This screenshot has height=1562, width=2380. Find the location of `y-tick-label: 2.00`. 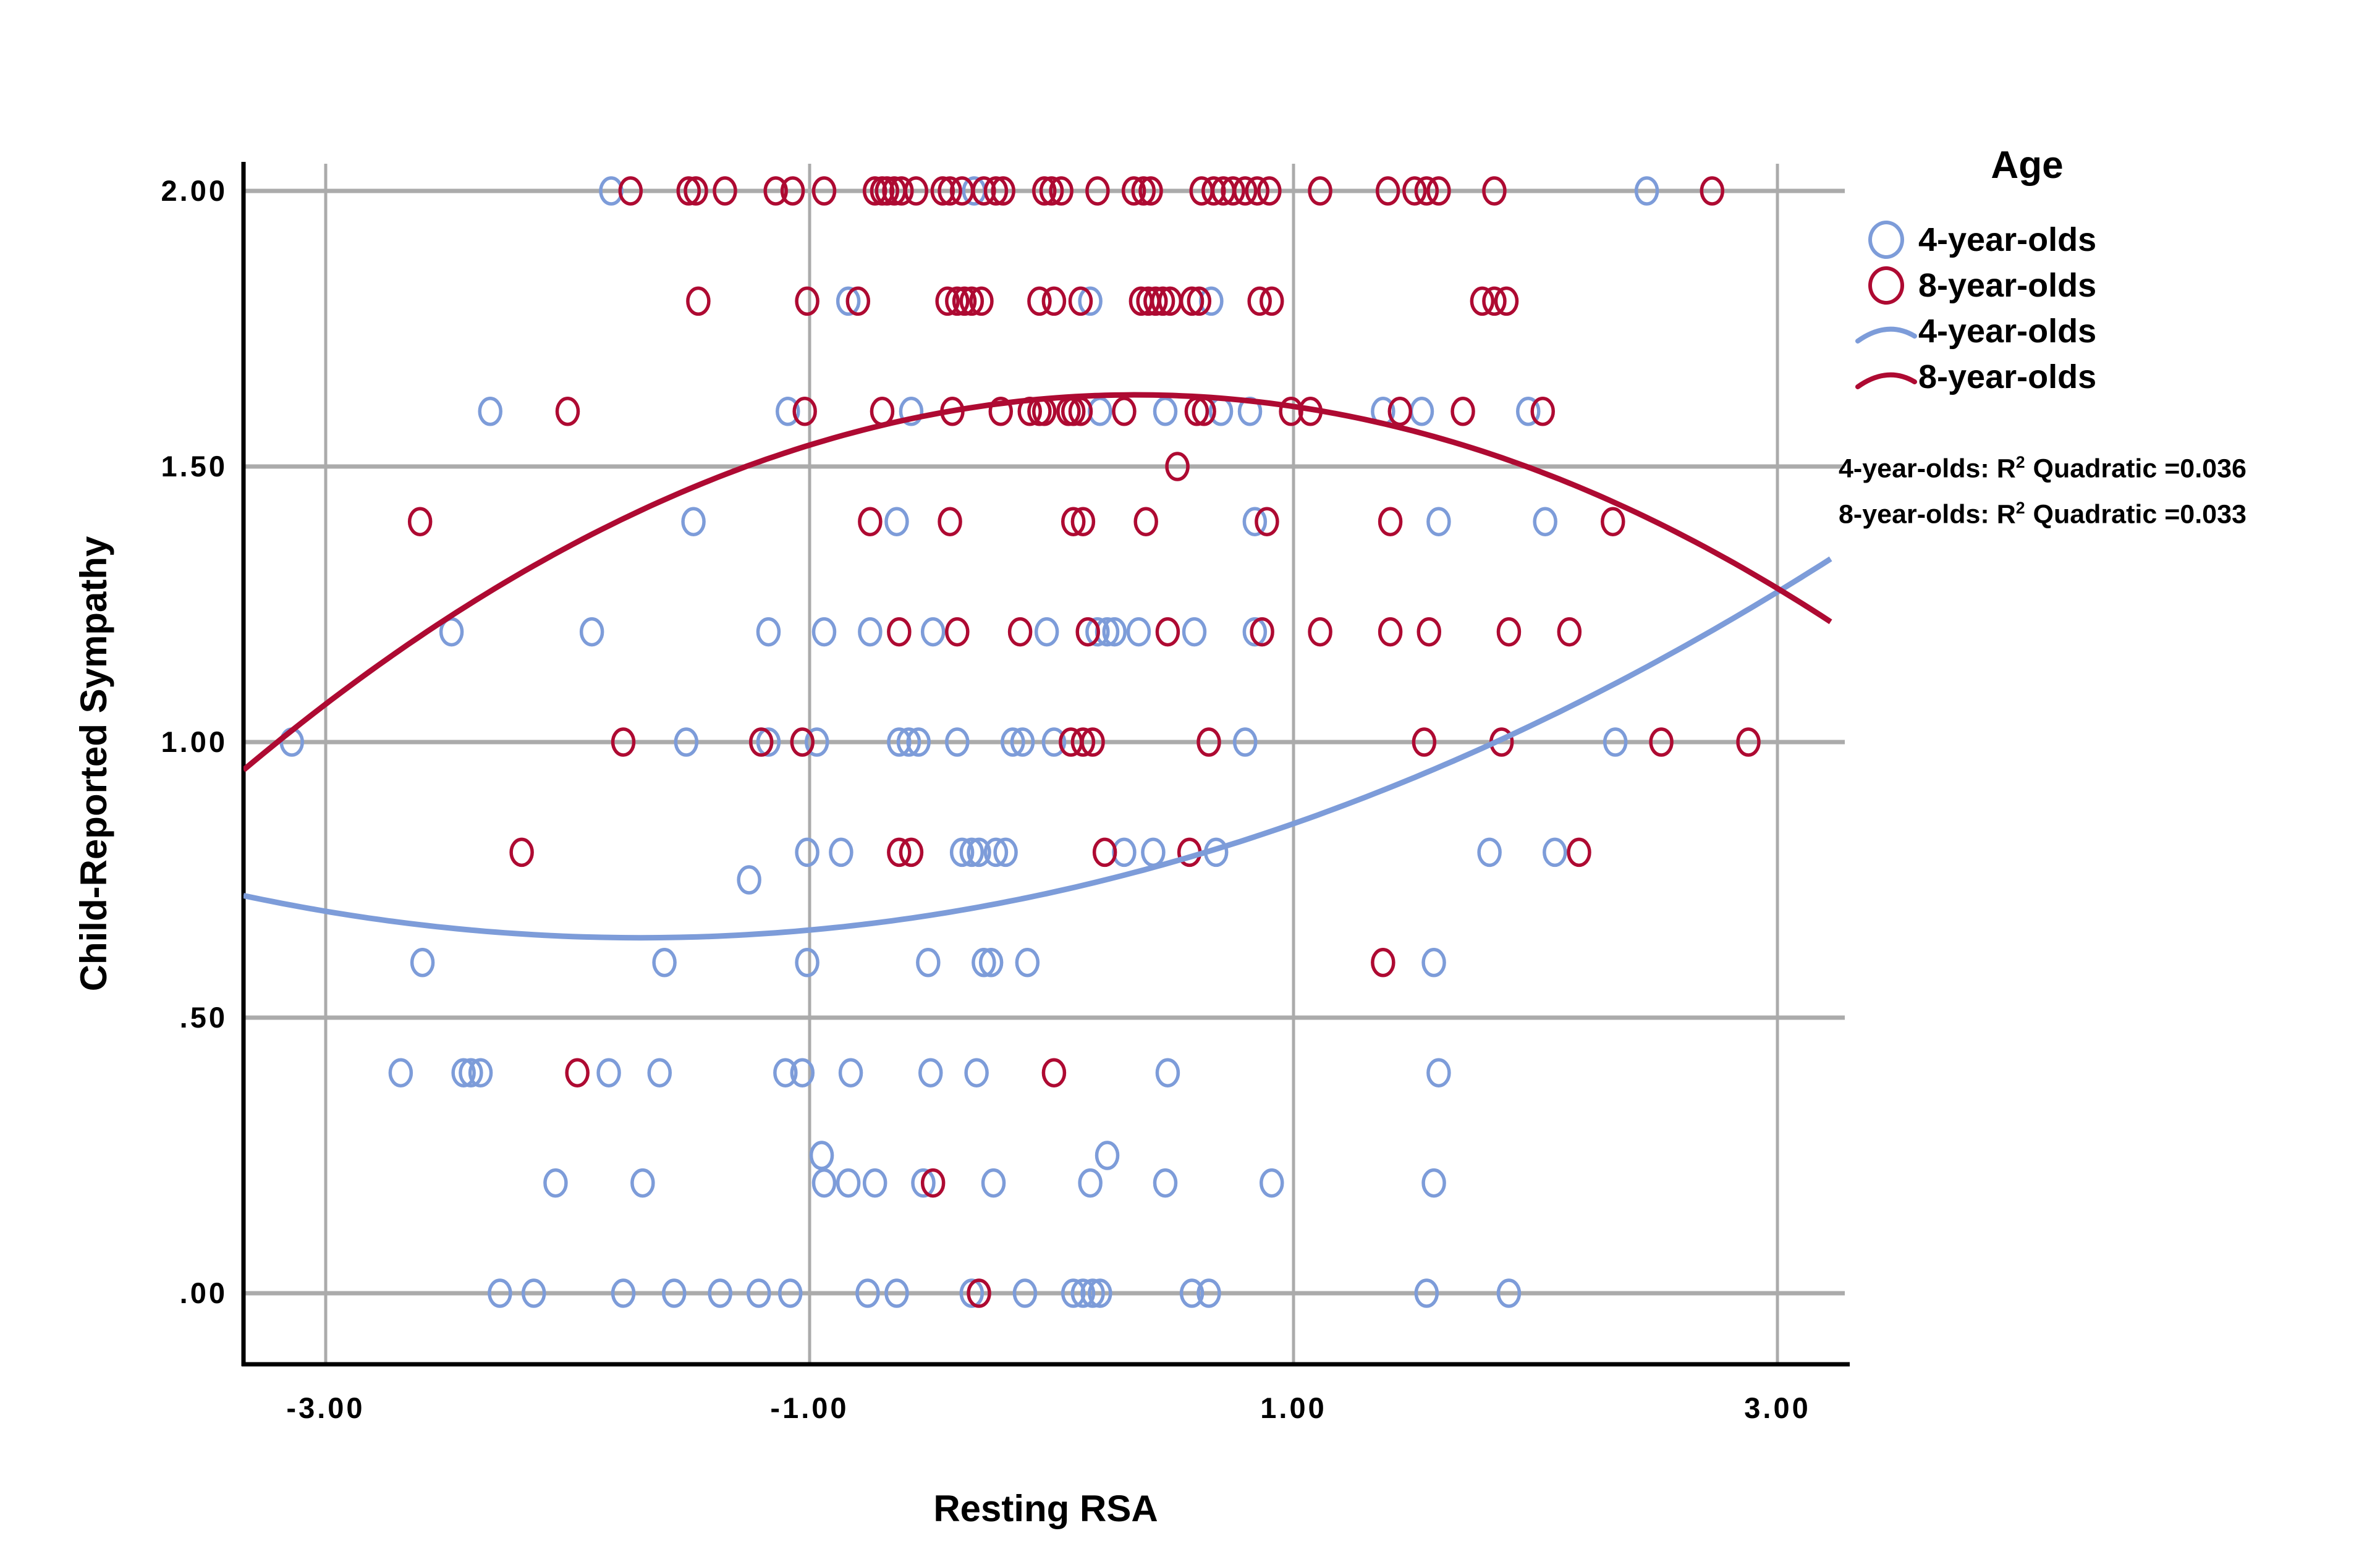

y-tick-label: 2.00 is located at coordinates (194, 190).